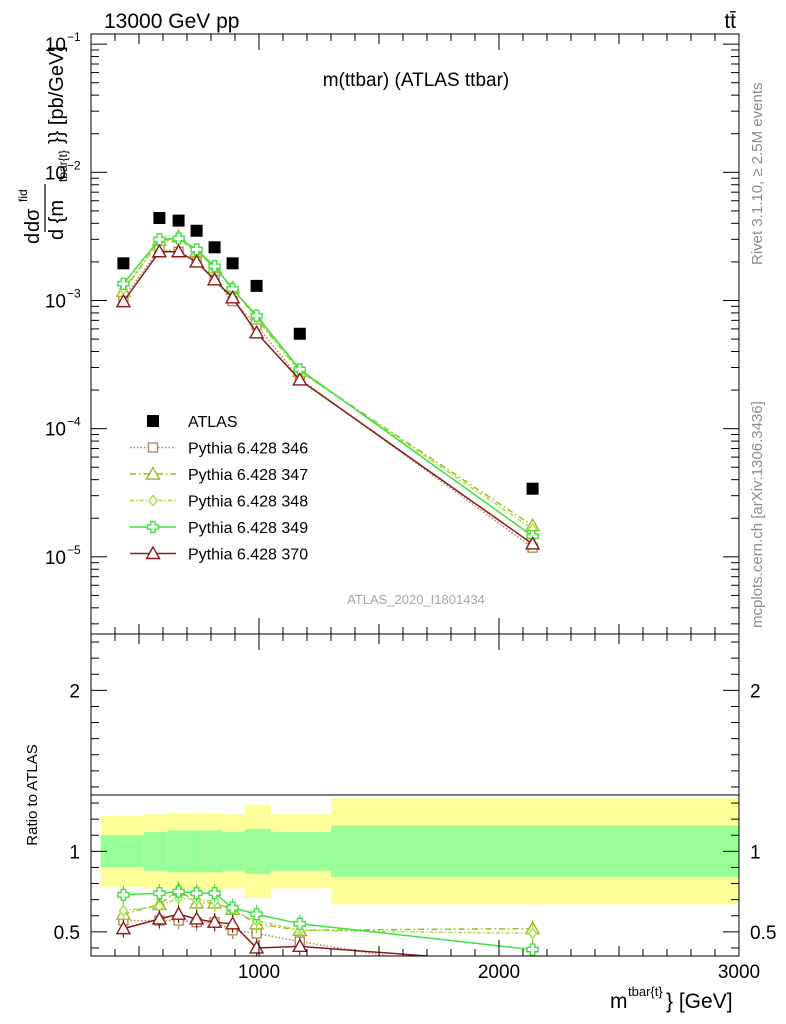  I want to click on y-label-denominator: d {m, so click(57, 220).